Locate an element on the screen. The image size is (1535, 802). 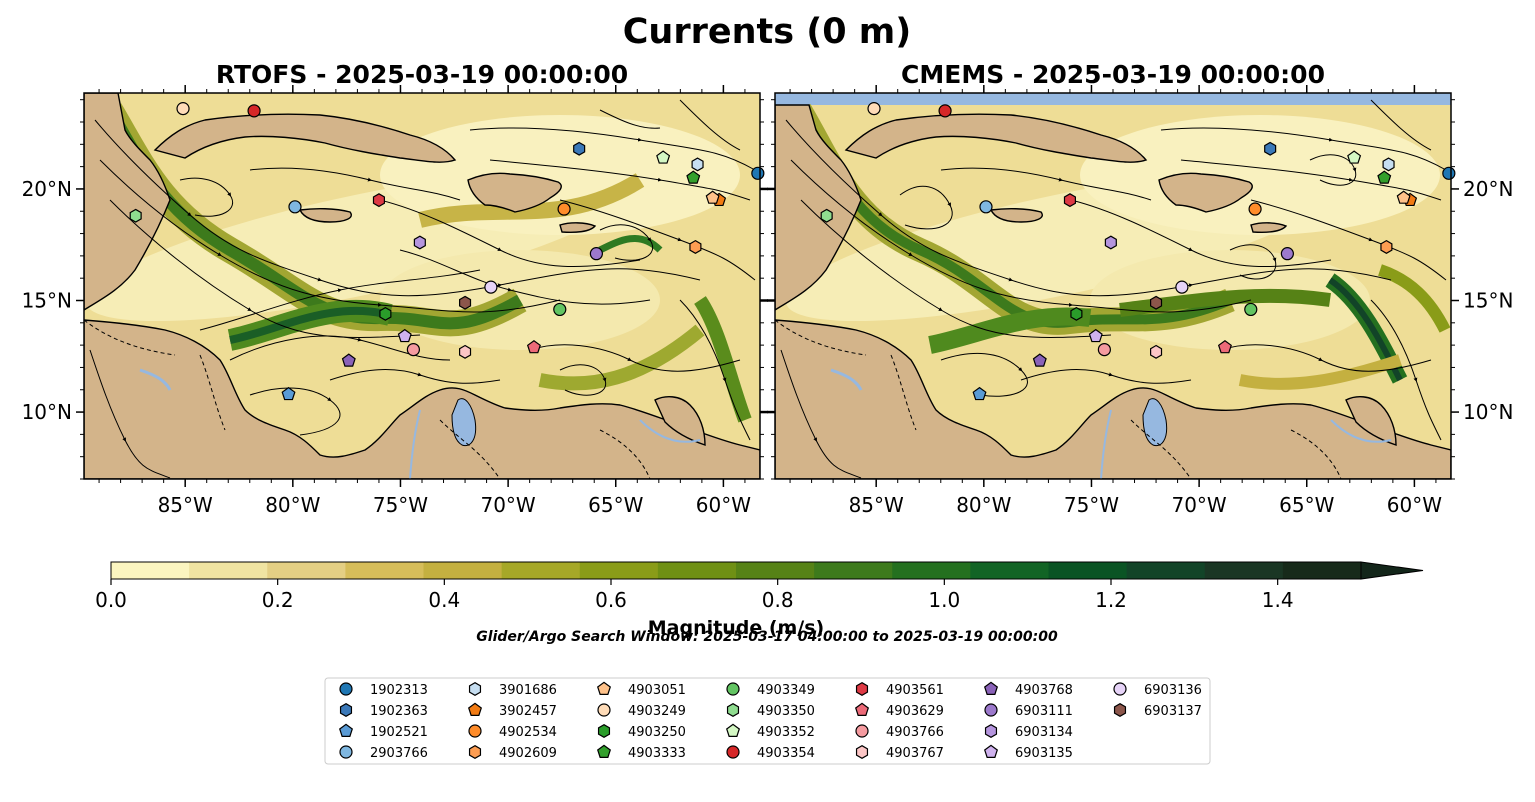
figure-title: Currents (0 m) is located at coordinates (767, 32).